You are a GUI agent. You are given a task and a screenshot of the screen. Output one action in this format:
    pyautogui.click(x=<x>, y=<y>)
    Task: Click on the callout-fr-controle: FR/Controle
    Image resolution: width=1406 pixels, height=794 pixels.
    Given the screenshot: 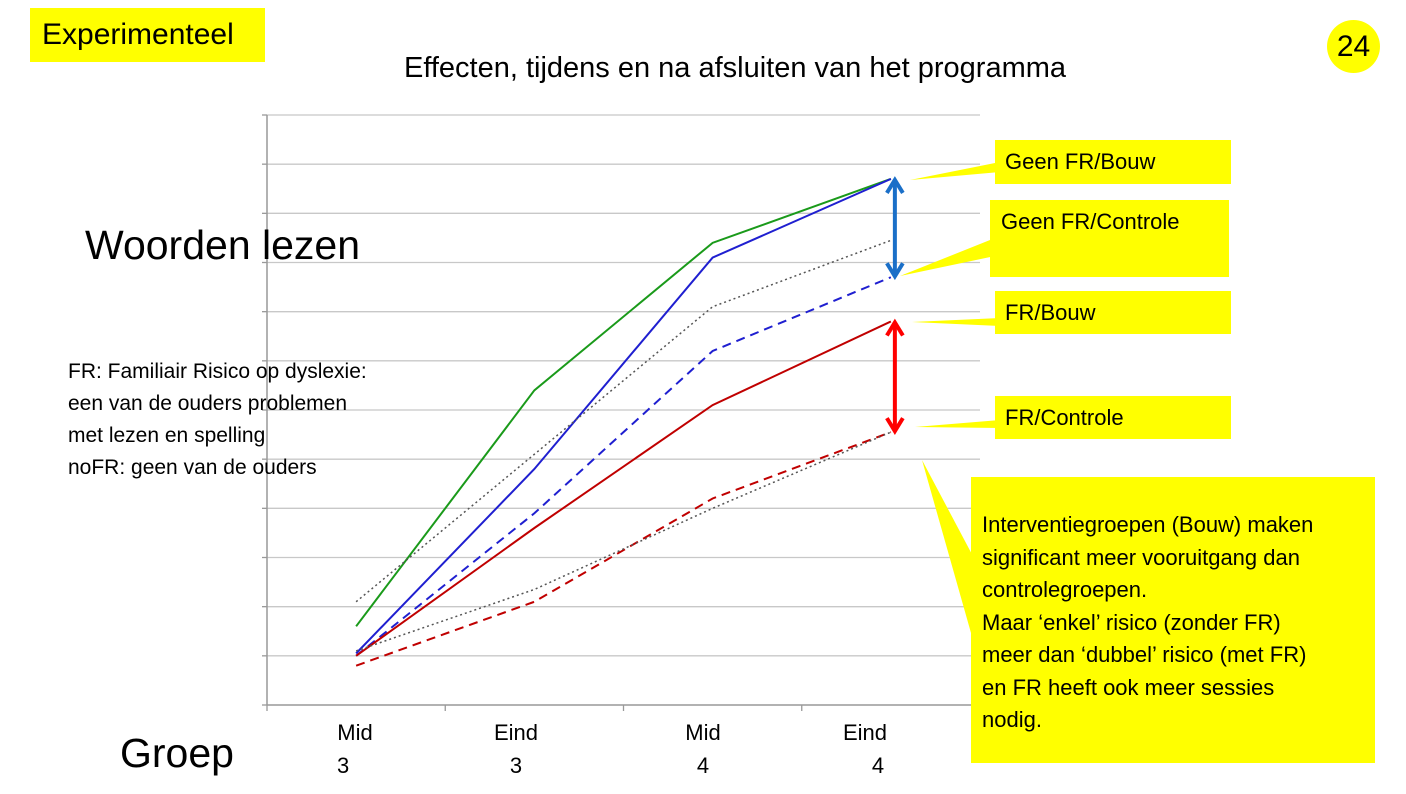 What is the action you would take?
    pyautogui.click(x=1113, y=417)
    